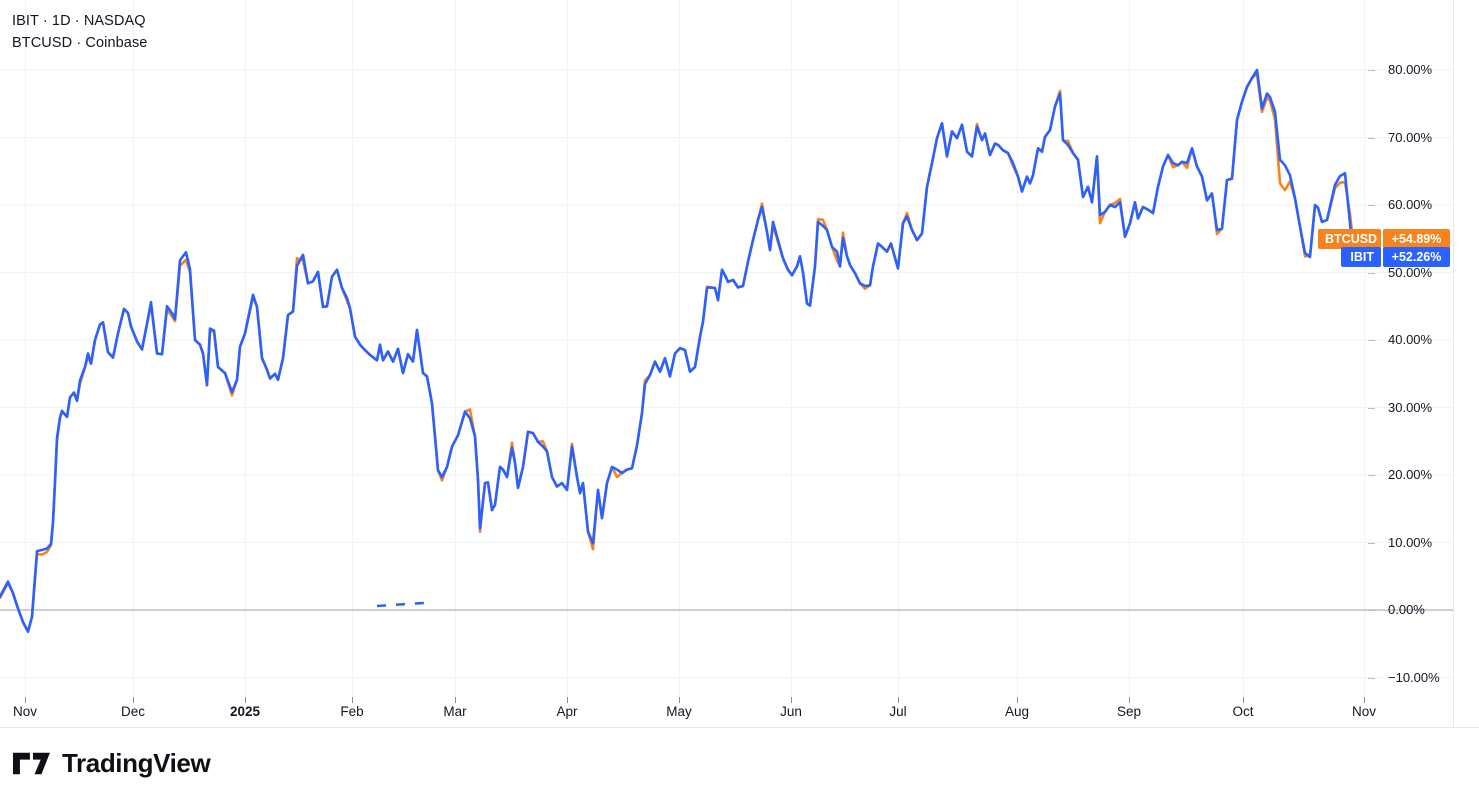 Image resolution: width=1479 pixels, height=792 pixels. Describe the element at coordinates (80, 43) in the screenshot. I see `legend-row-btcusd: BTCUSD · Coinbase` at that location.